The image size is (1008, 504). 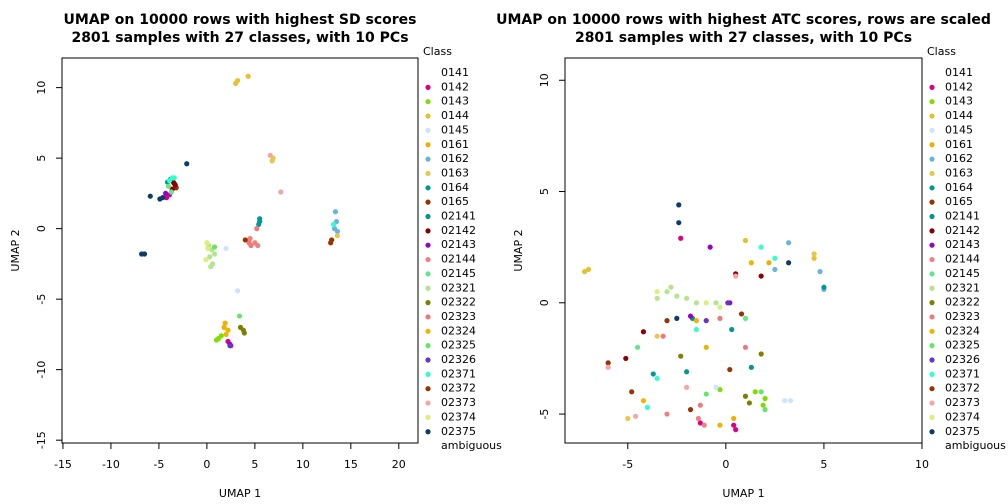 What do you see at coordinates (518, 250) in the screenshot?
I see `y-axis-label: UMAP 2` at bounding box center [518, 250].